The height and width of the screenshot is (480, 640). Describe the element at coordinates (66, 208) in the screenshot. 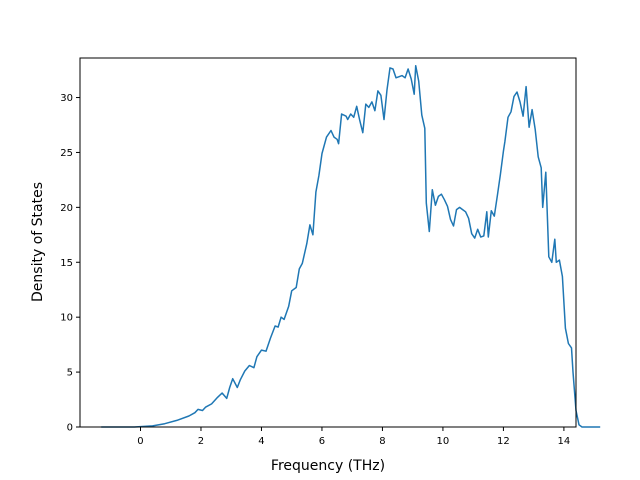

I see `y-tick-label: 20` at that location.